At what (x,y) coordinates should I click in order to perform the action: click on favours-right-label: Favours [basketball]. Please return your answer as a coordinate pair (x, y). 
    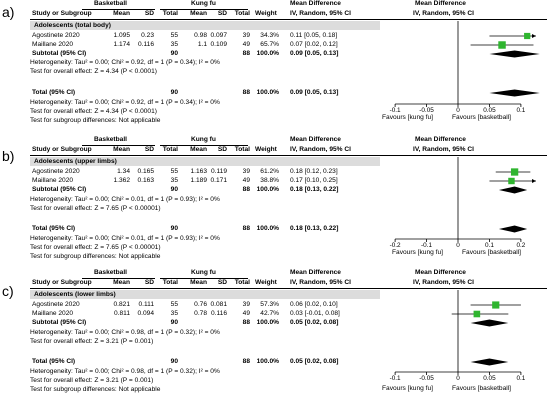
    Looking at the image, I should click on (482, 388).